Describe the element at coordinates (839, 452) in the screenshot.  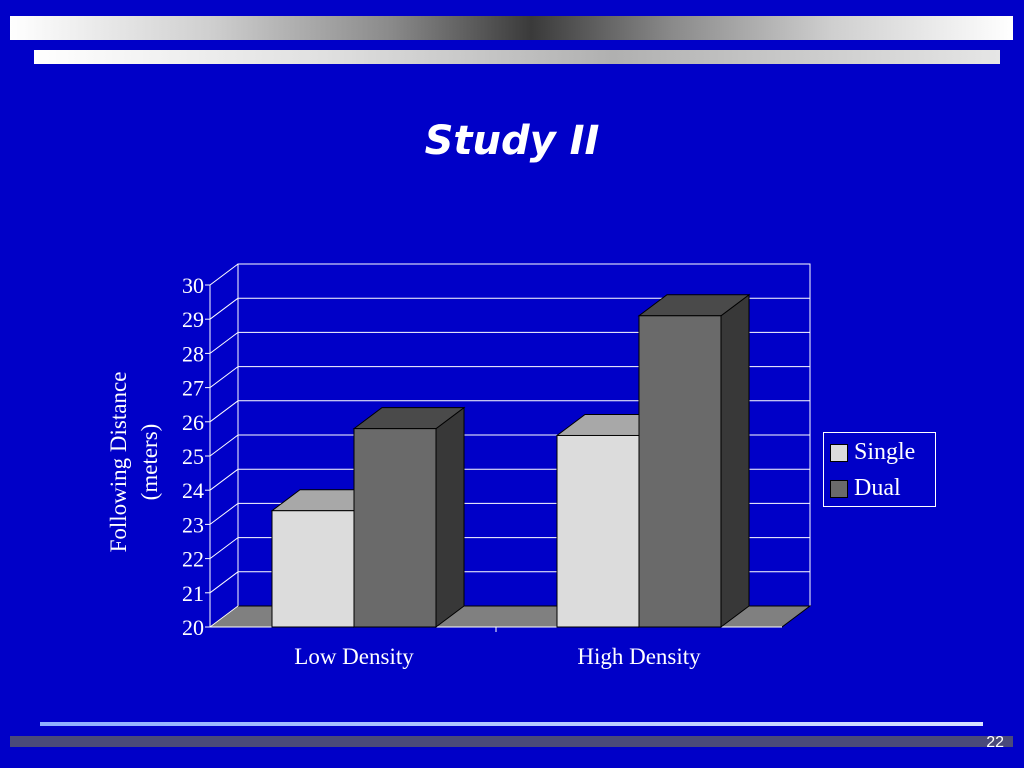
I see `legend-swatch-single` at that location.